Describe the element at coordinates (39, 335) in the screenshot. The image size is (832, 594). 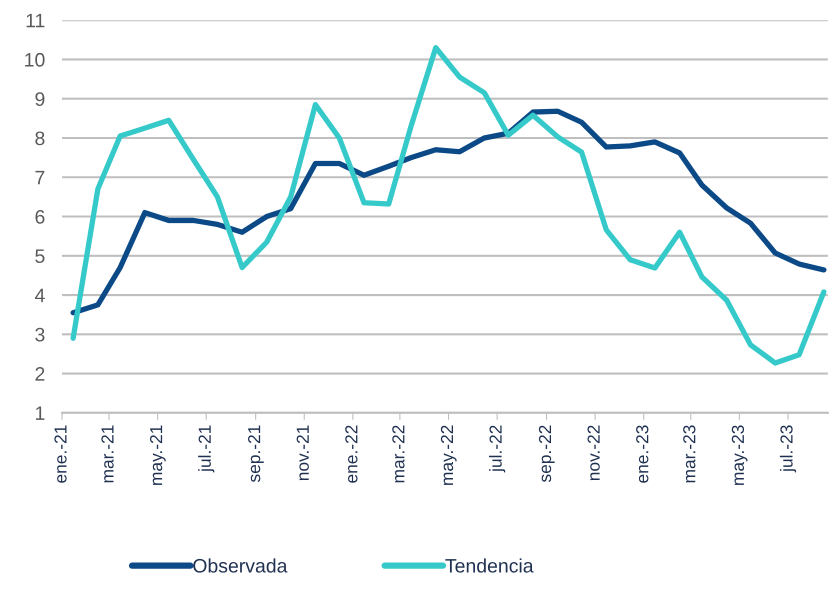
I see `y-tick-label: 3` at that location.